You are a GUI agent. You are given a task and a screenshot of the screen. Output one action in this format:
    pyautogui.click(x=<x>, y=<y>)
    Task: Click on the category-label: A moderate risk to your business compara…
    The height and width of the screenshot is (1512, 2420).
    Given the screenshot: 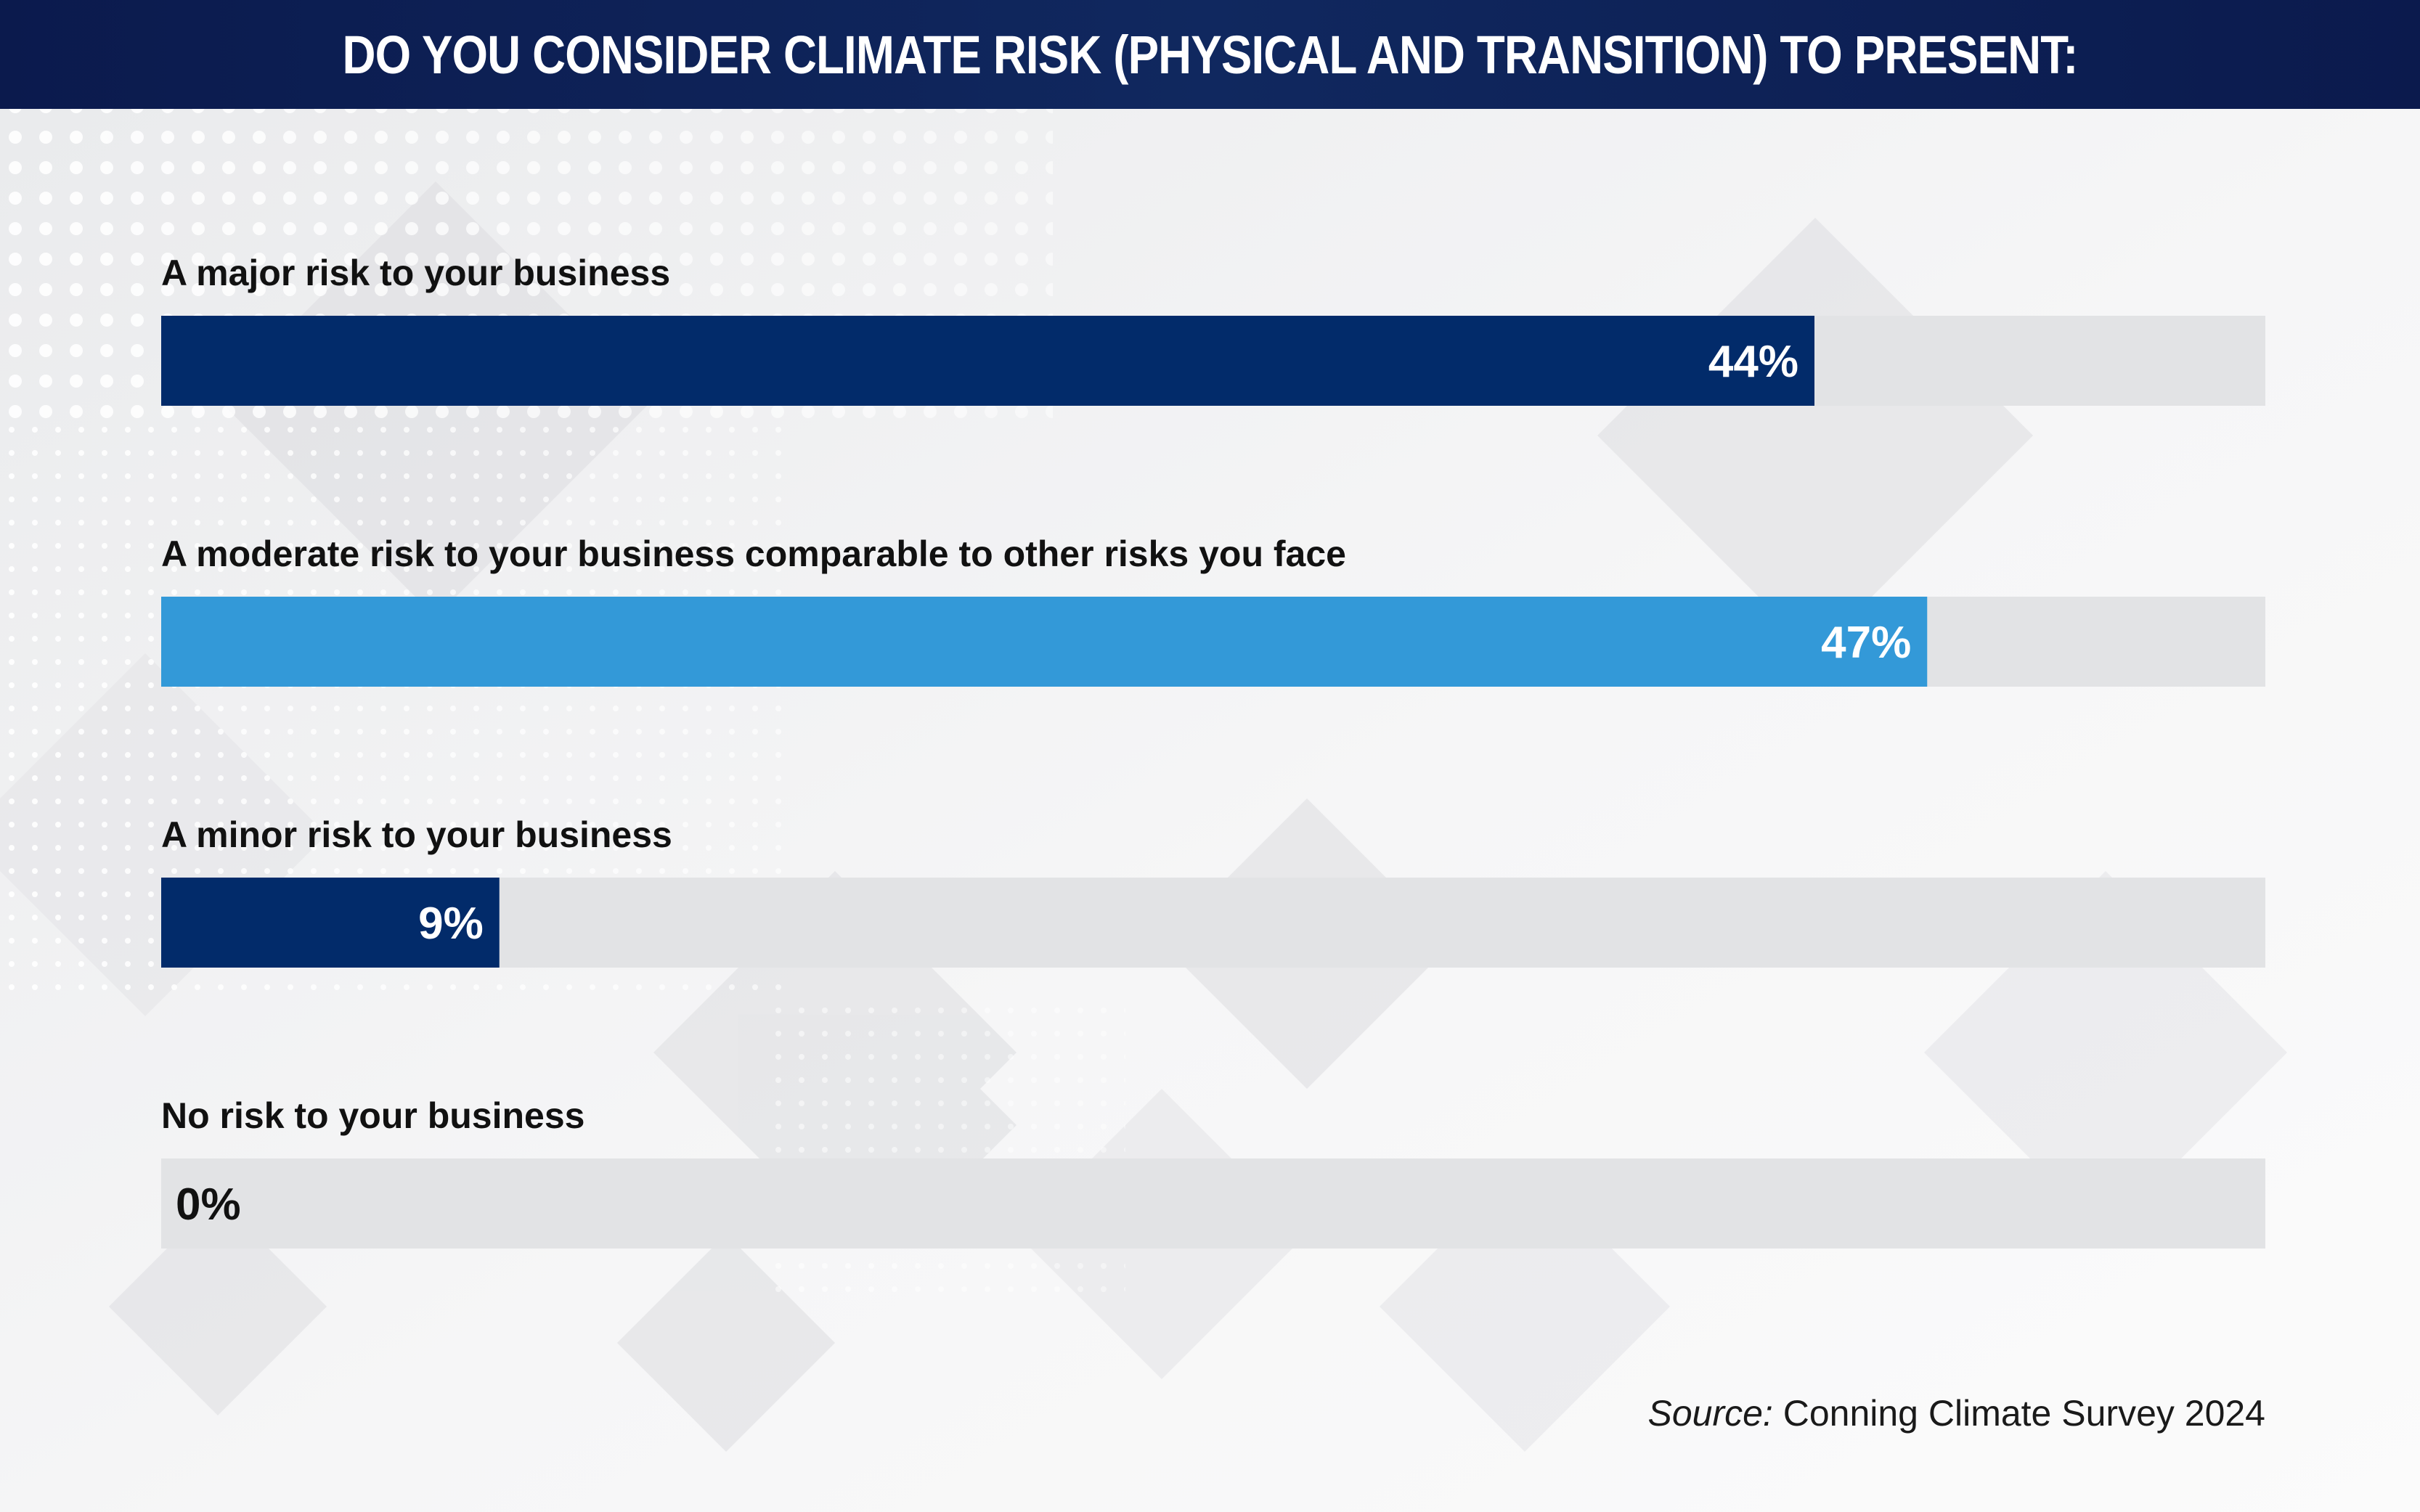 What is the action you would take?
    pyautogui.click(x=753, y=554)
    